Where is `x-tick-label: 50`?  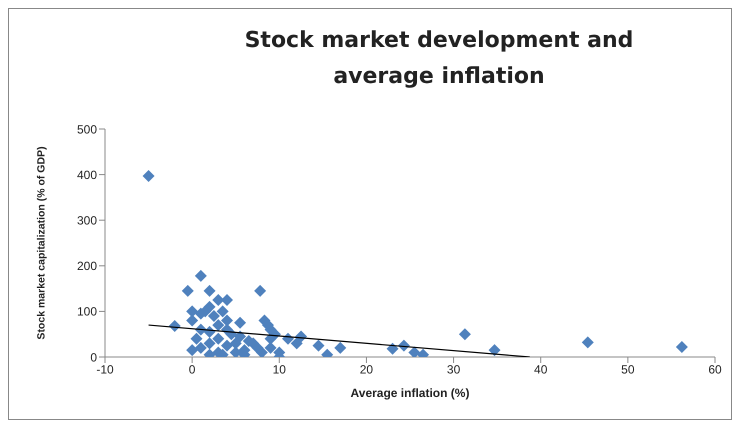 x-tick-label: 50 is located at coordinates (628, 369).